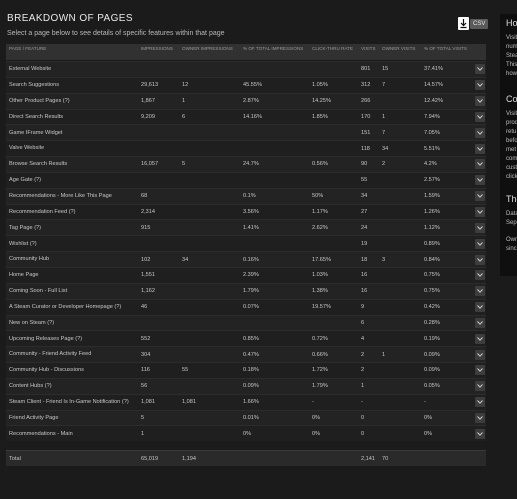 Image resolution: width=517 pixels, height=499 pixels. I want to click on row-feature: Content Hubs (?), so click(30, 386).